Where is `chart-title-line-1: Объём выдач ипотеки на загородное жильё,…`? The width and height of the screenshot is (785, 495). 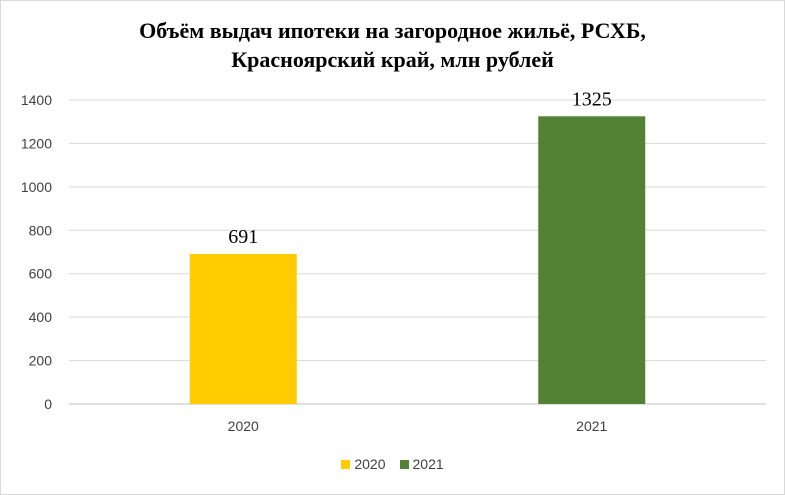
chart-title-line-1: Объём выдач ипотеки на загородное жильё,… is located at coordinates (392, 30).